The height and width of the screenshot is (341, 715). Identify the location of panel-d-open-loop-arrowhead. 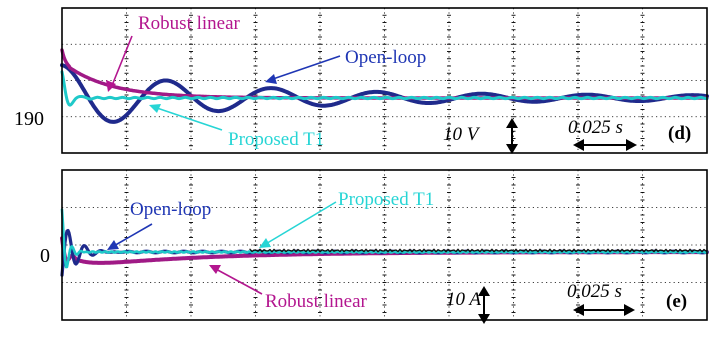
(271, 79).